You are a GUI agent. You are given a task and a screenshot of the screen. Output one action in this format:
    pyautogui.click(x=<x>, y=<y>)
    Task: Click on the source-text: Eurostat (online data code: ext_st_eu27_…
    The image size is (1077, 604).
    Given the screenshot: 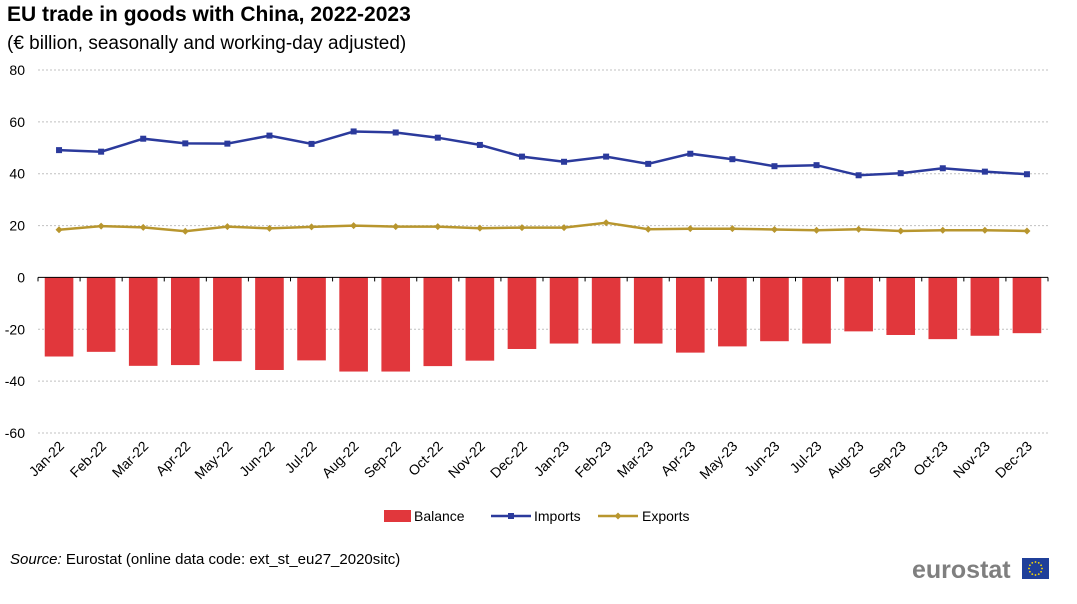 What is the action you would take?
    pyautogui.click(x=231, y=559)
    